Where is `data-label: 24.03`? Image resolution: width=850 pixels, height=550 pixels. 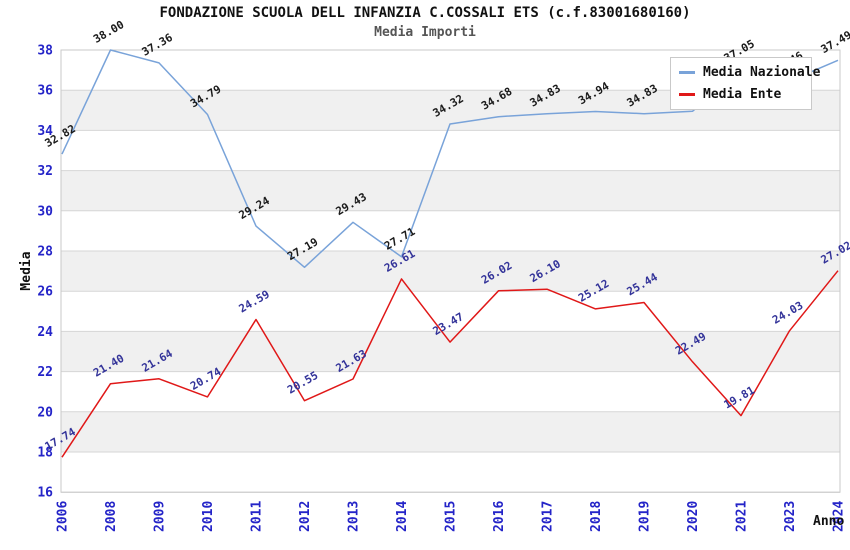
data-label: 24.03 is located at coordinates (787, 313).